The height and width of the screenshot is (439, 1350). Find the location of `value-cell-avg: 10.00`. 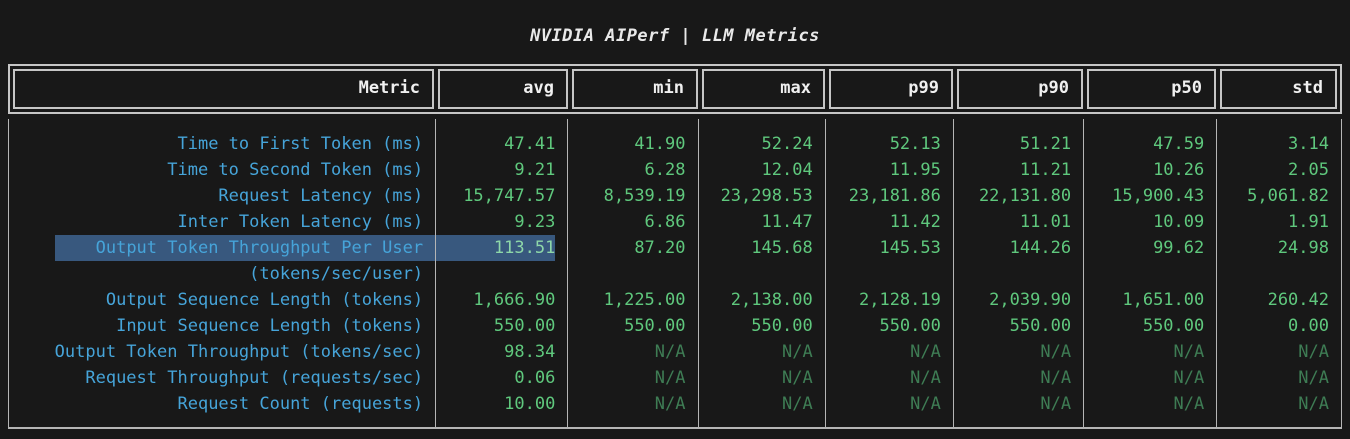

value-cell-avg: 10.00 is located at coordinates (501, 404).